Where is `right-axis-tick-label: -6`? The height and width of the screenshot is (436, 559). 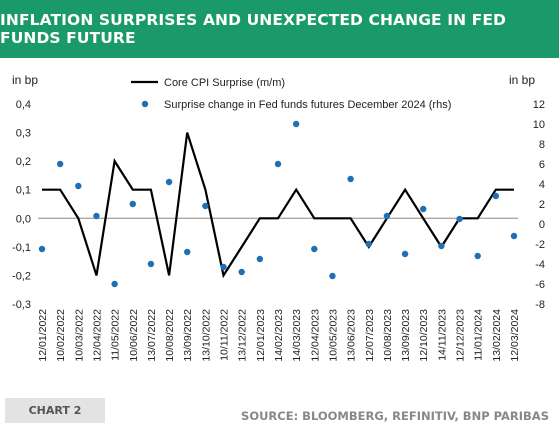 right-axis-tick-label: -6 is located at coordinates (540, 285).